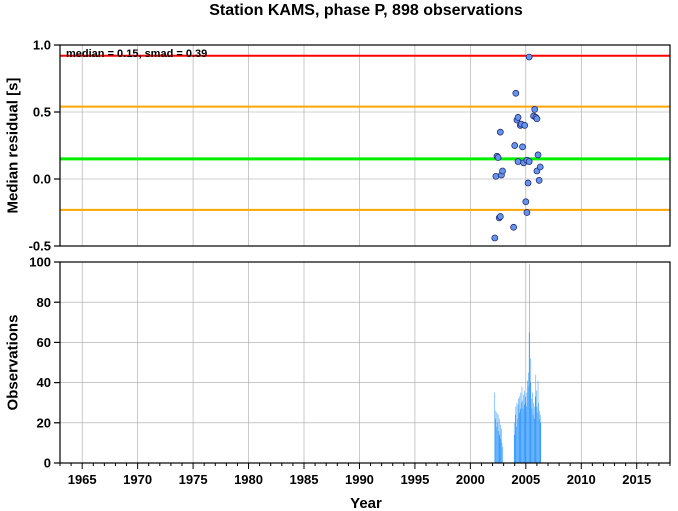  I want to click on observation-bars, so click(518, 363).